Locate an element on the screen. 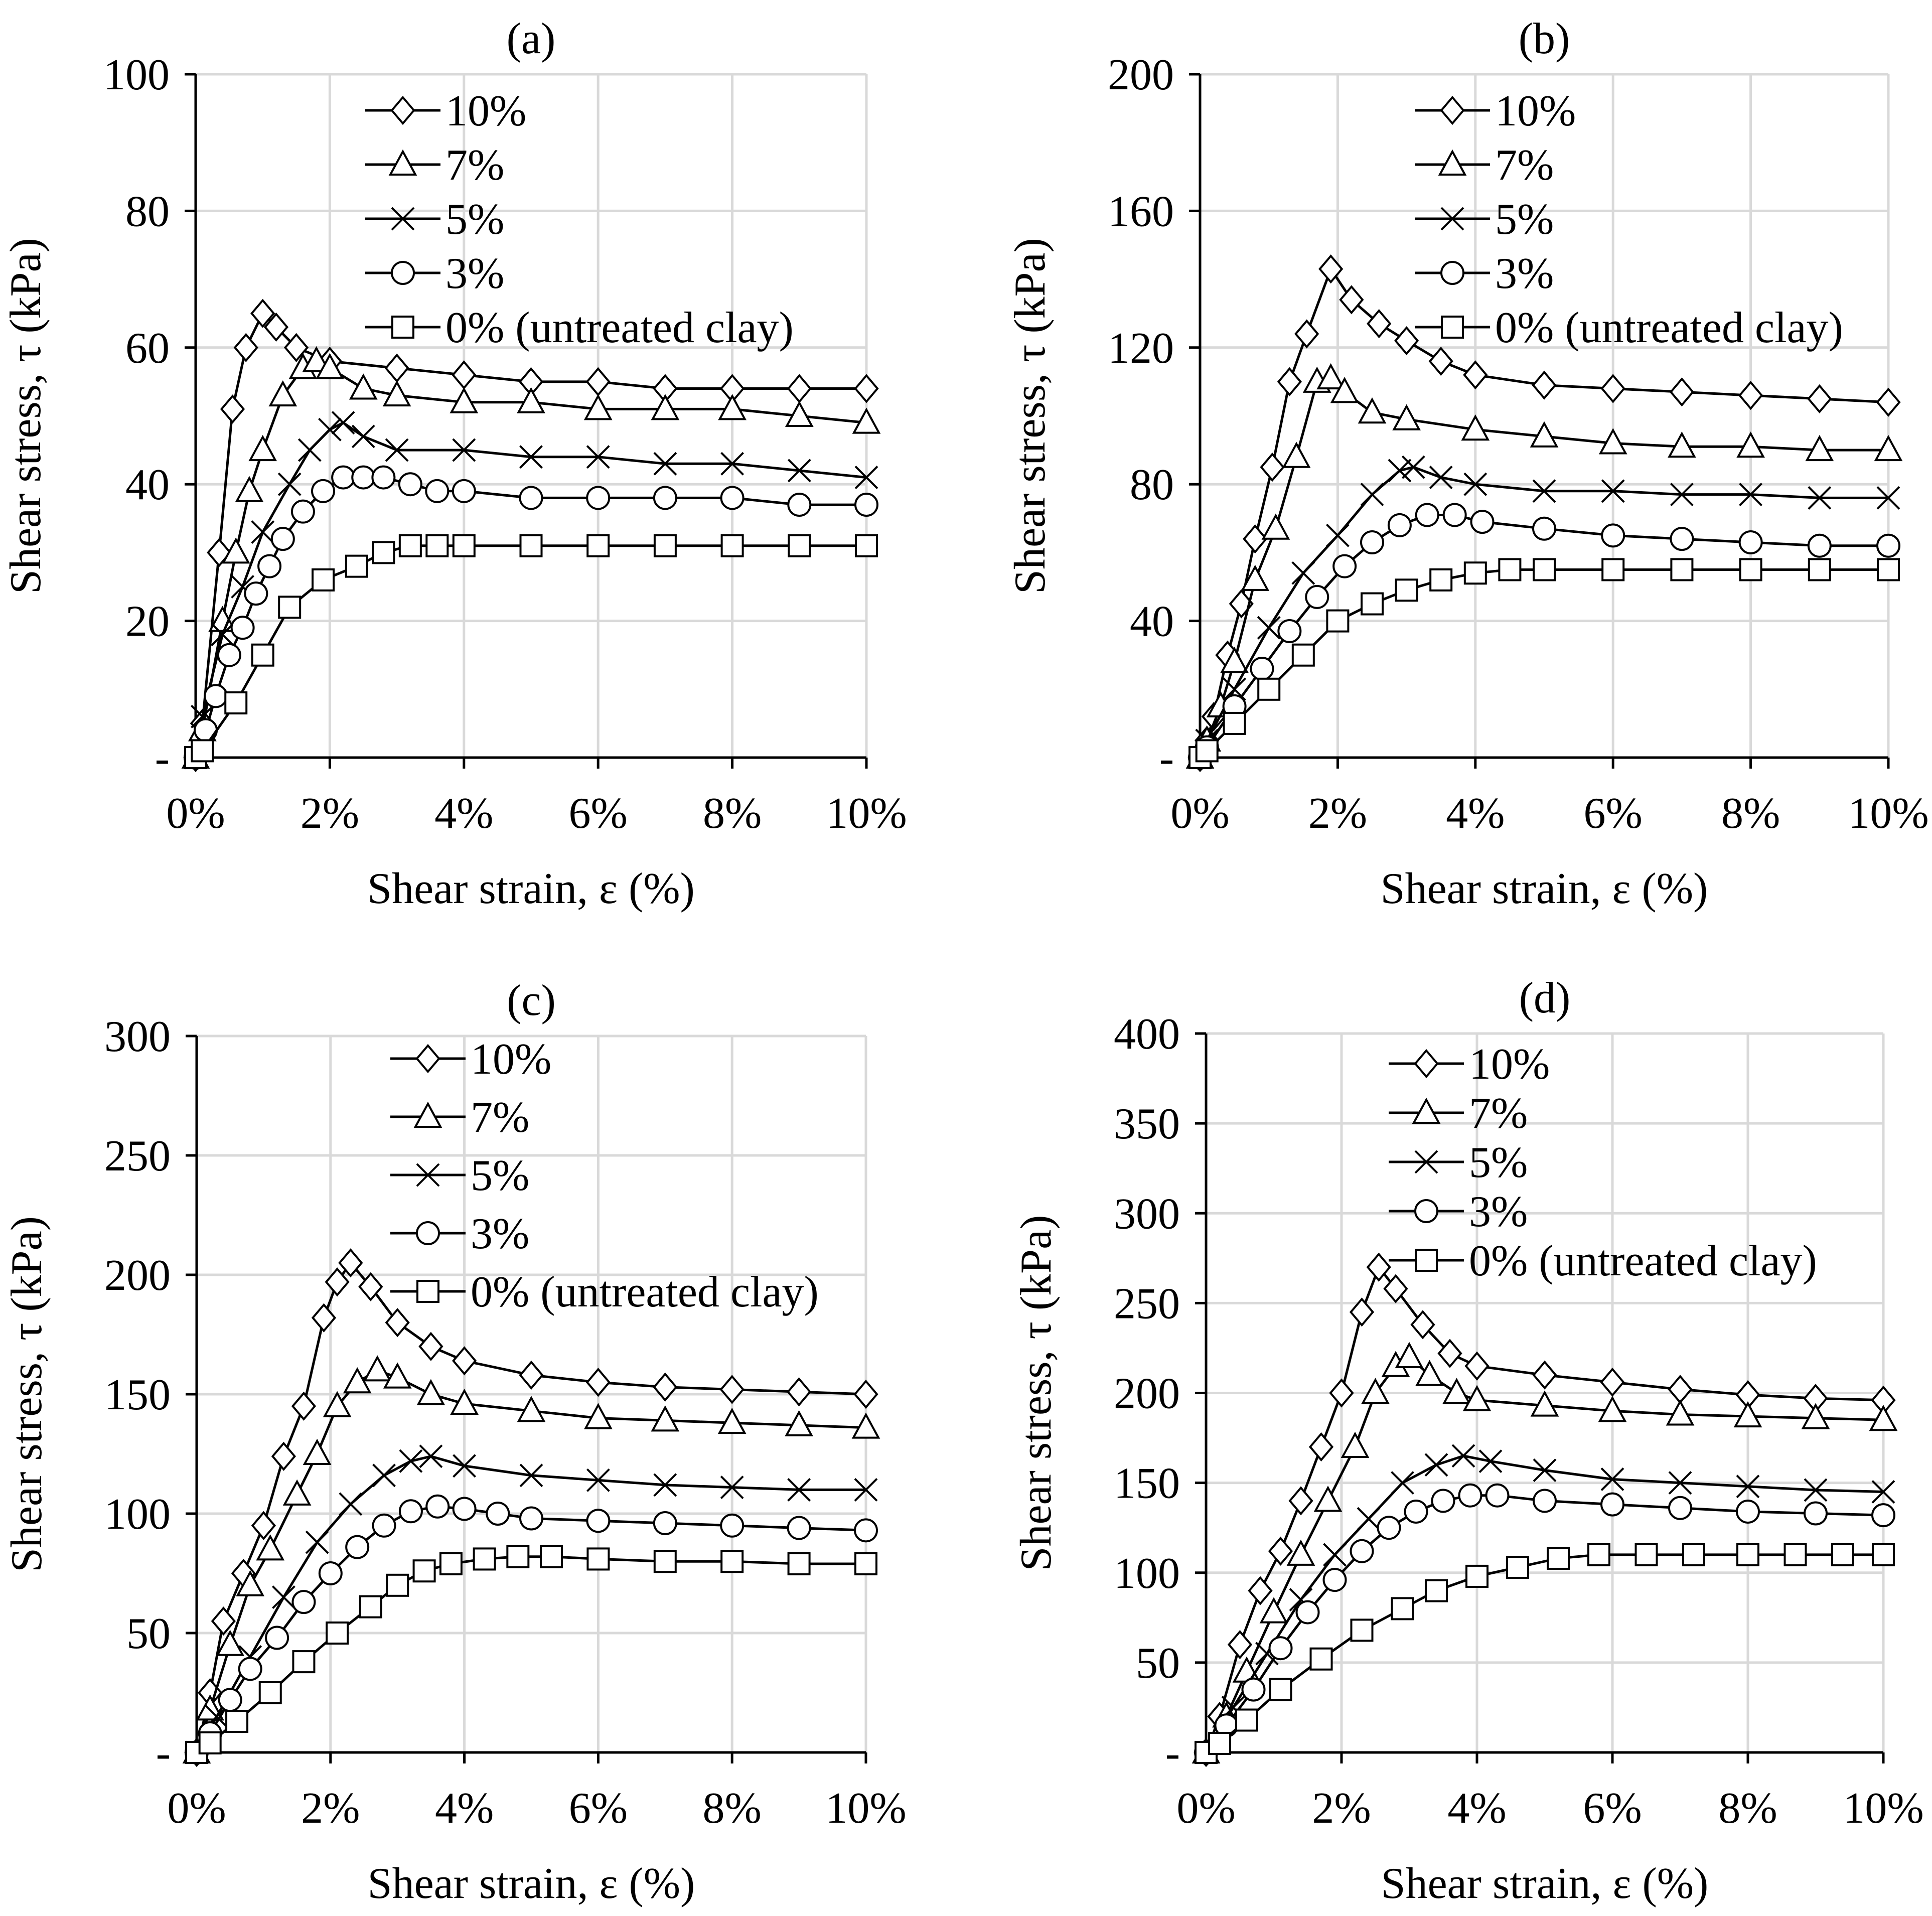 The height and width of the screenshot is (1916, 1932). x-tick-label: 8% is located at coordinates (732, 813).